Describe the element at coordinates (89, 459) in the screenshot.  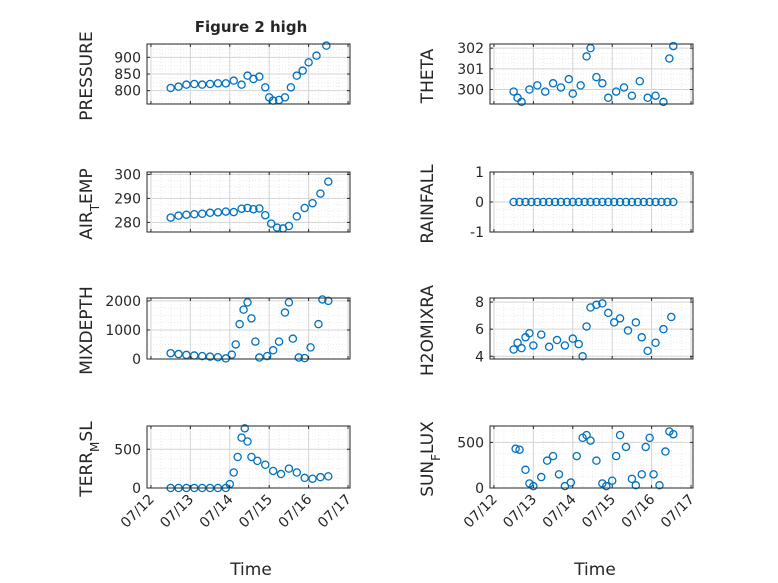
I see `y-axis-label: TERRMSL` at that location.